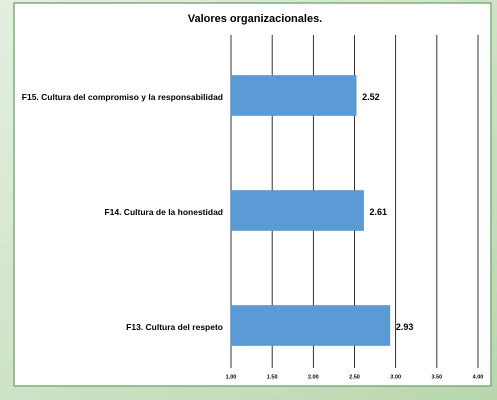  What do you see at coordinates (231, 377) in the screenshot?
I see `x-tick-label: 1.00` at bounding box center [231, 377].